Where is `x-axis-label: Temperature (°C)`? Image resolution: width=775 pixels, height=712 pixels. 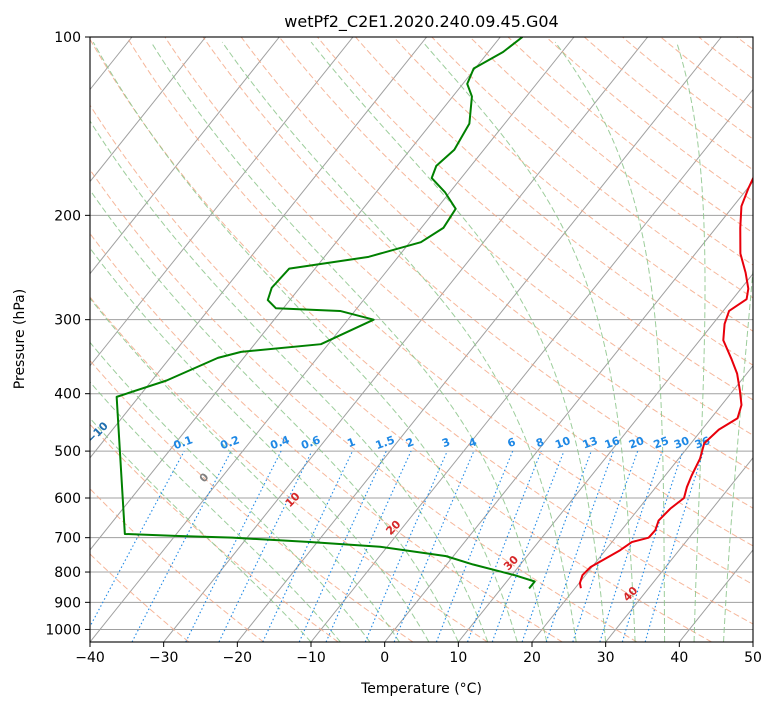
x-axis-label: Temperature (°C) is located at coordinates (421, 689).